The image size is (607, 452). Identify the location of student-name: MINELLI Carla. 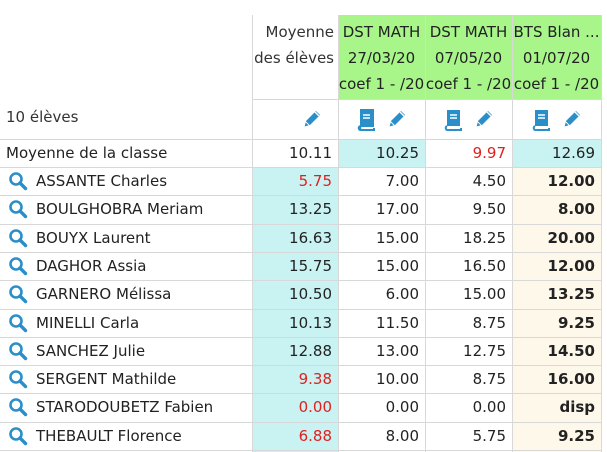
(88, 322).